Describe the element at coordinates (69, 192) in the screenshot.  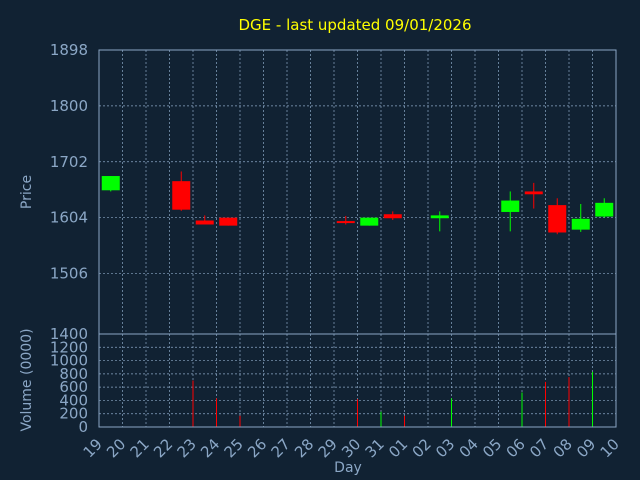
I see `price-y-ticks: 1898 1800 1702 1604 1506 1400` at that location.